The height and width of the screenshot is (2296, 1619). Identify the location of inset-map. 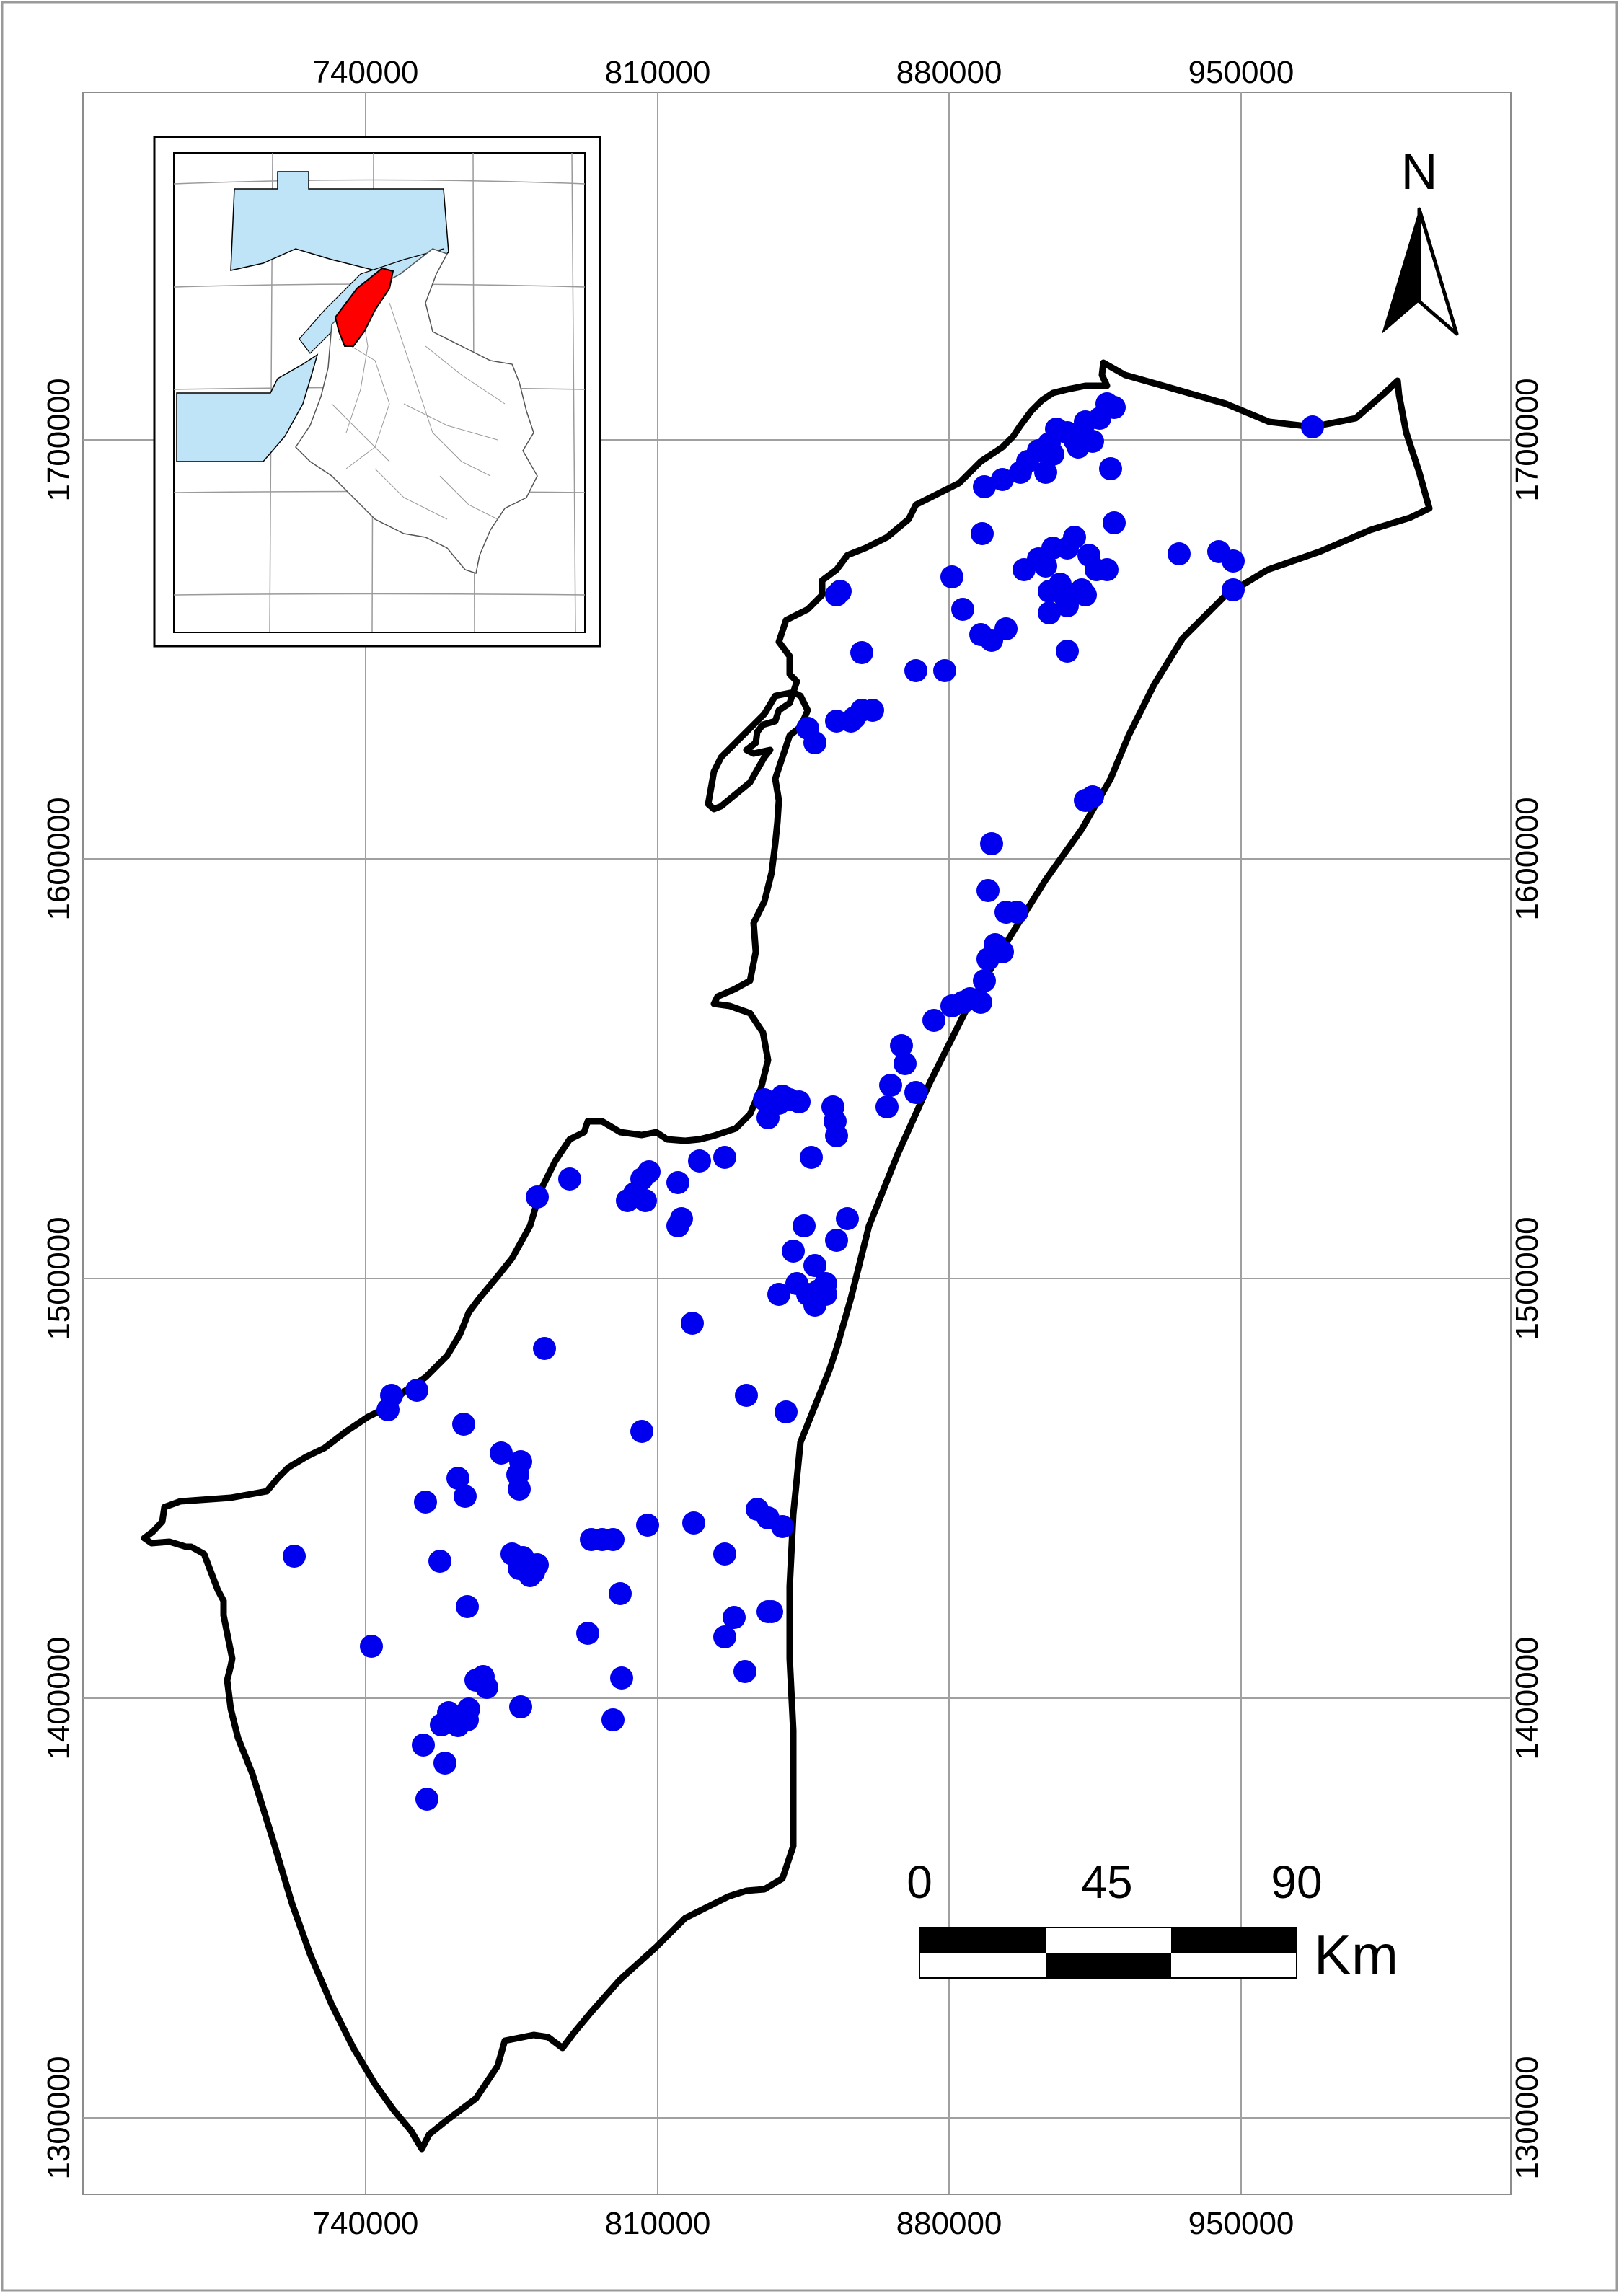
(377, 392).